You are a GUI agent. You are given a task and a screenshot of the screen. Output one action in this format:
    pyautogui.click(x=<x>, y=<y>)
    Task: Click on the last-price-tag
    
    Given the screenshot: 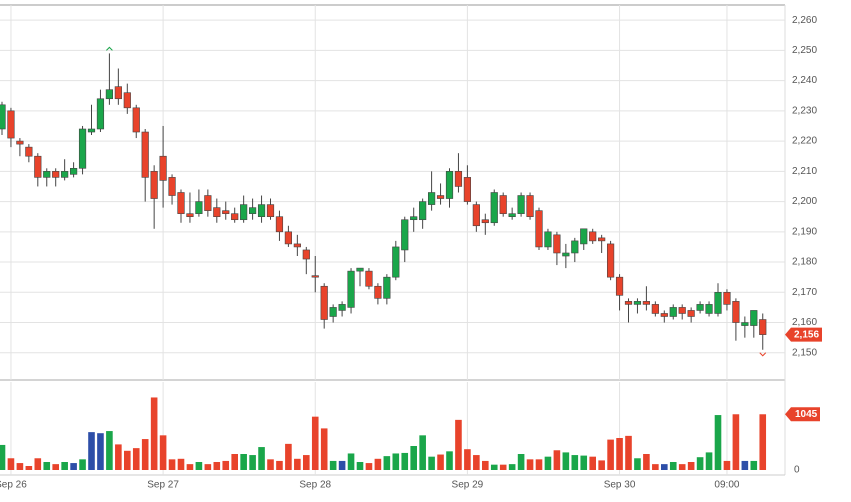 What is the action you would take?
    pyautogui.click(x=803, y=334)
    